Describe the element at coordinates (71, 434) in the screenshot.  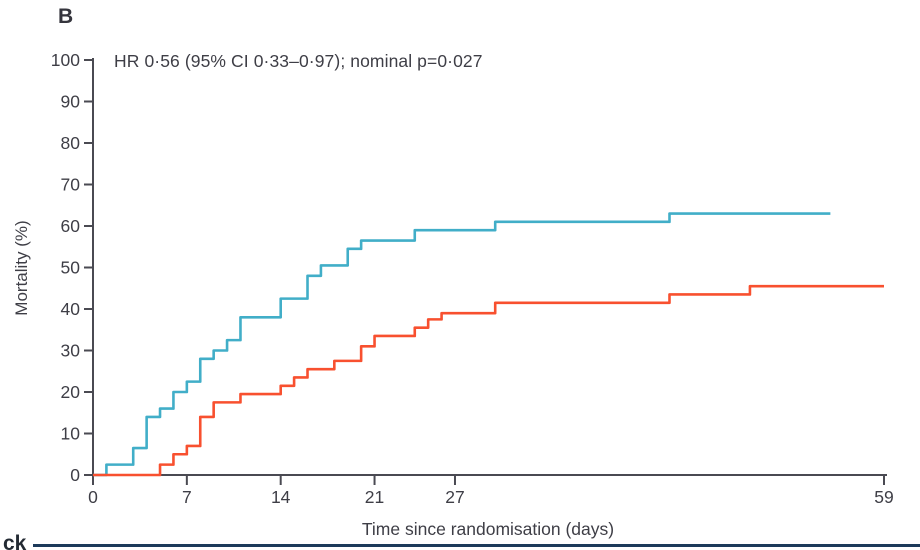
I see `y-tick-label: 10` at that location.